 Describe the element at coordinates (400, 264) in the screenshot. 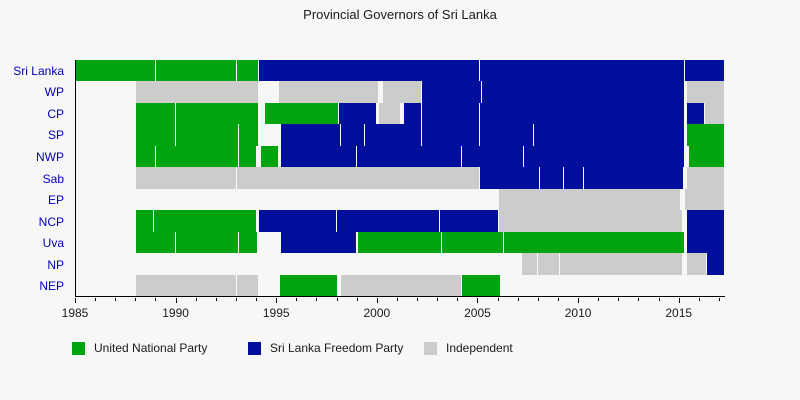

I see `timeline-row-np` at that location.